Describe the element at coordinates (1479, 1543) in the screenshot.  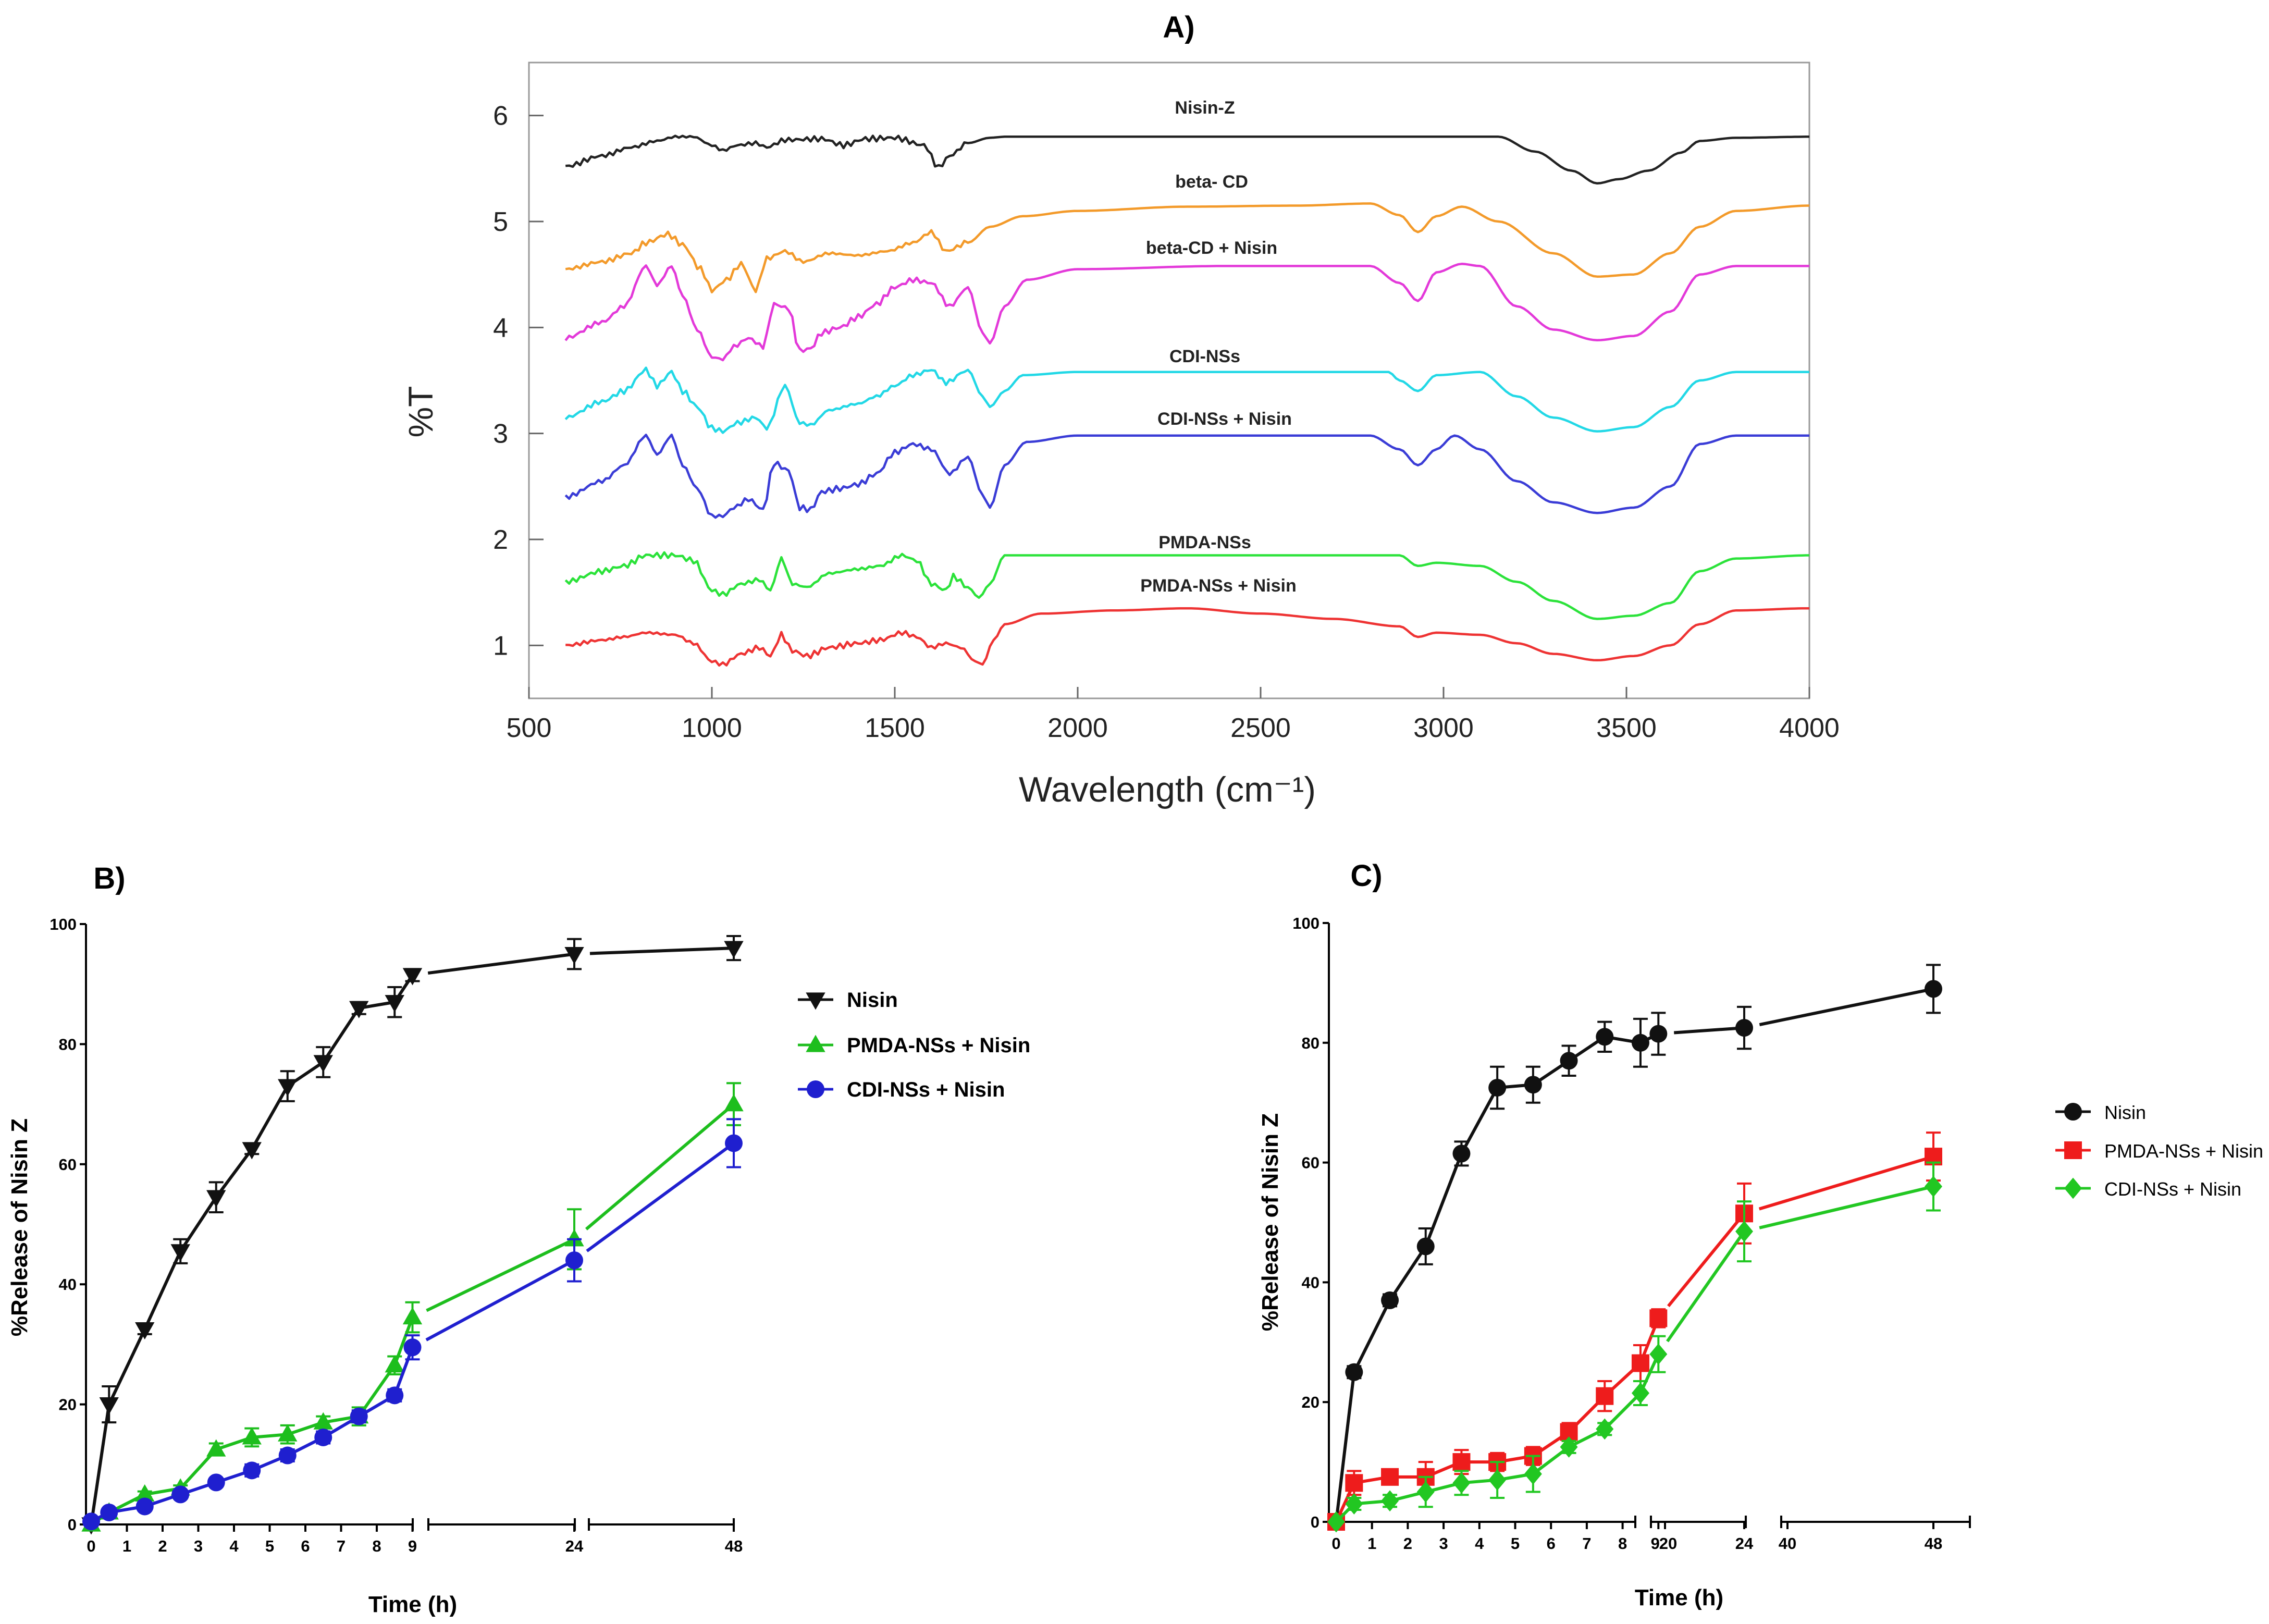
I see `panel-c-x-tick-label: 4` at that location.